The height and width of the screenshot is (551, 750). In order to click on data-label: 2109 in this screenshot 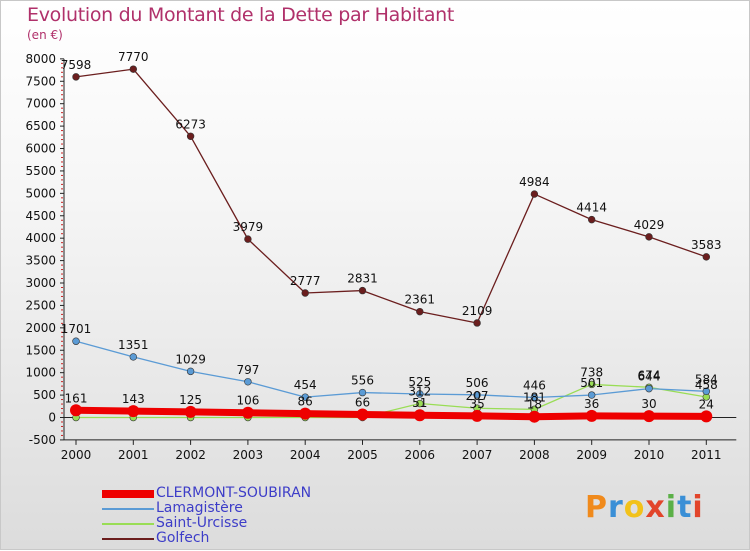, I will do `click(477, 311)`.